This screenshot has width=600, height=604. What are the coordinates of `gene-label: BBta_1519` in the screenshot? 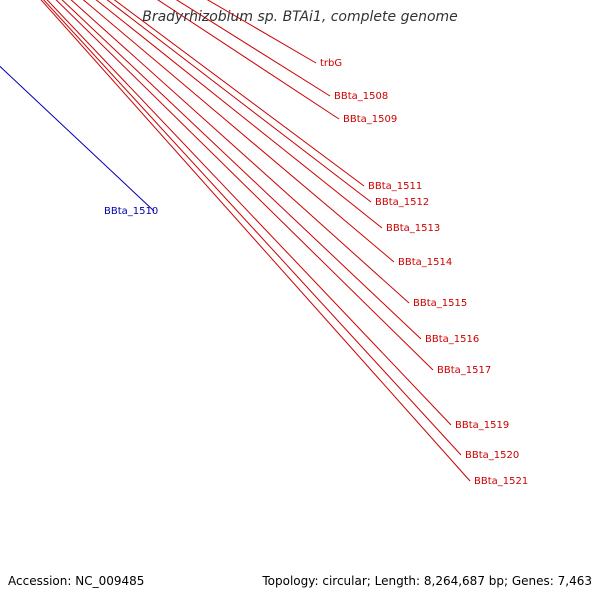 It's located at (482, 425).